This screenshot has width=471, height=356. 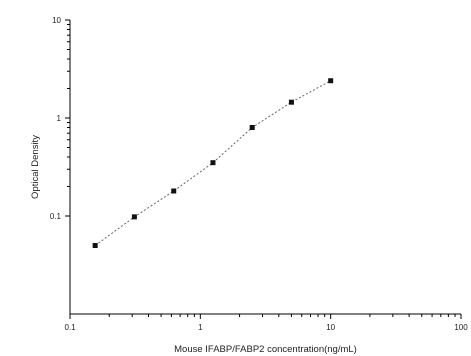 What do you see at coordinates (56, 216) in the screenshot?
I see `y-tick-label: 0.1` at bounding box center [56, 216].